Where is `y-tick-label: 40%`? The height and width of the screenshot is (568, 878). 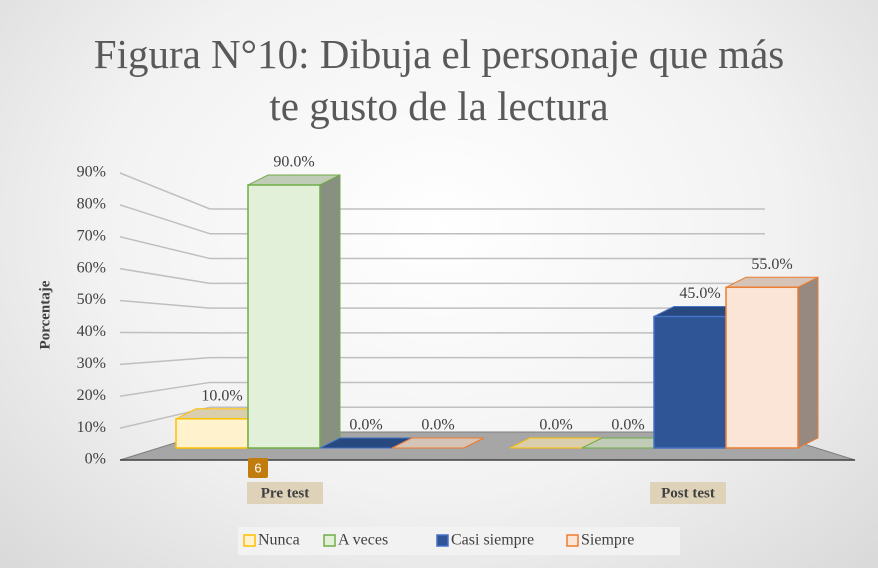
y-tick-label: 40% is located at coordinates (91, 331).